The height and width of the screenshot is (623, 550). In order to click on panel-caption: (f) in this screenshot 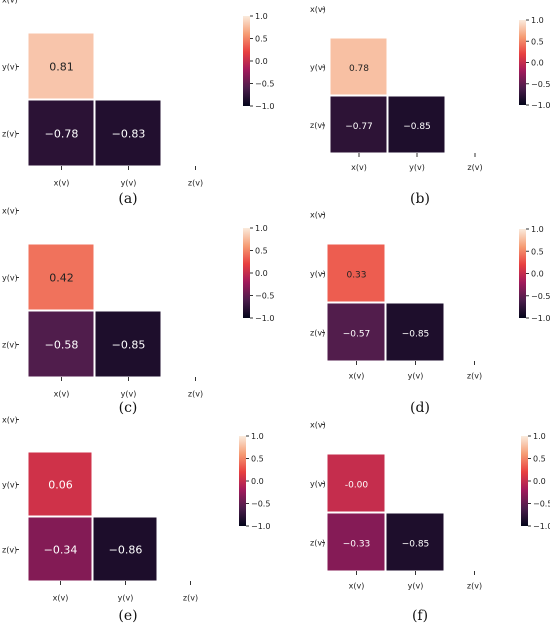, I will do `click(420, 615)`.